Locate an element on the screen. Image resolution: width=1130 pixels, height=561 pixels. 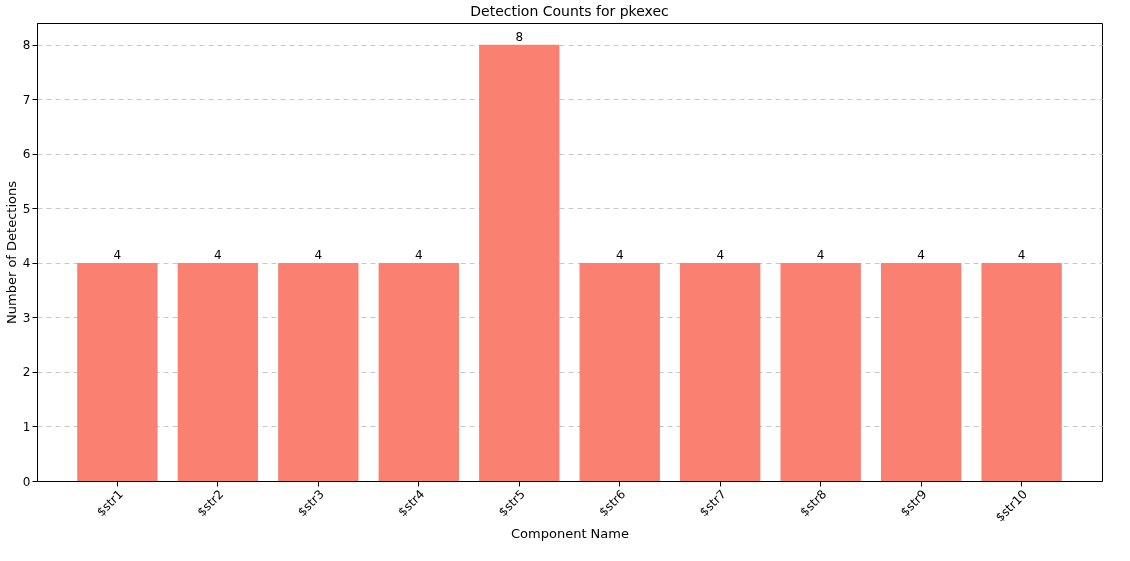
y-tick-label: 6 is located at coordinates (26, 154).